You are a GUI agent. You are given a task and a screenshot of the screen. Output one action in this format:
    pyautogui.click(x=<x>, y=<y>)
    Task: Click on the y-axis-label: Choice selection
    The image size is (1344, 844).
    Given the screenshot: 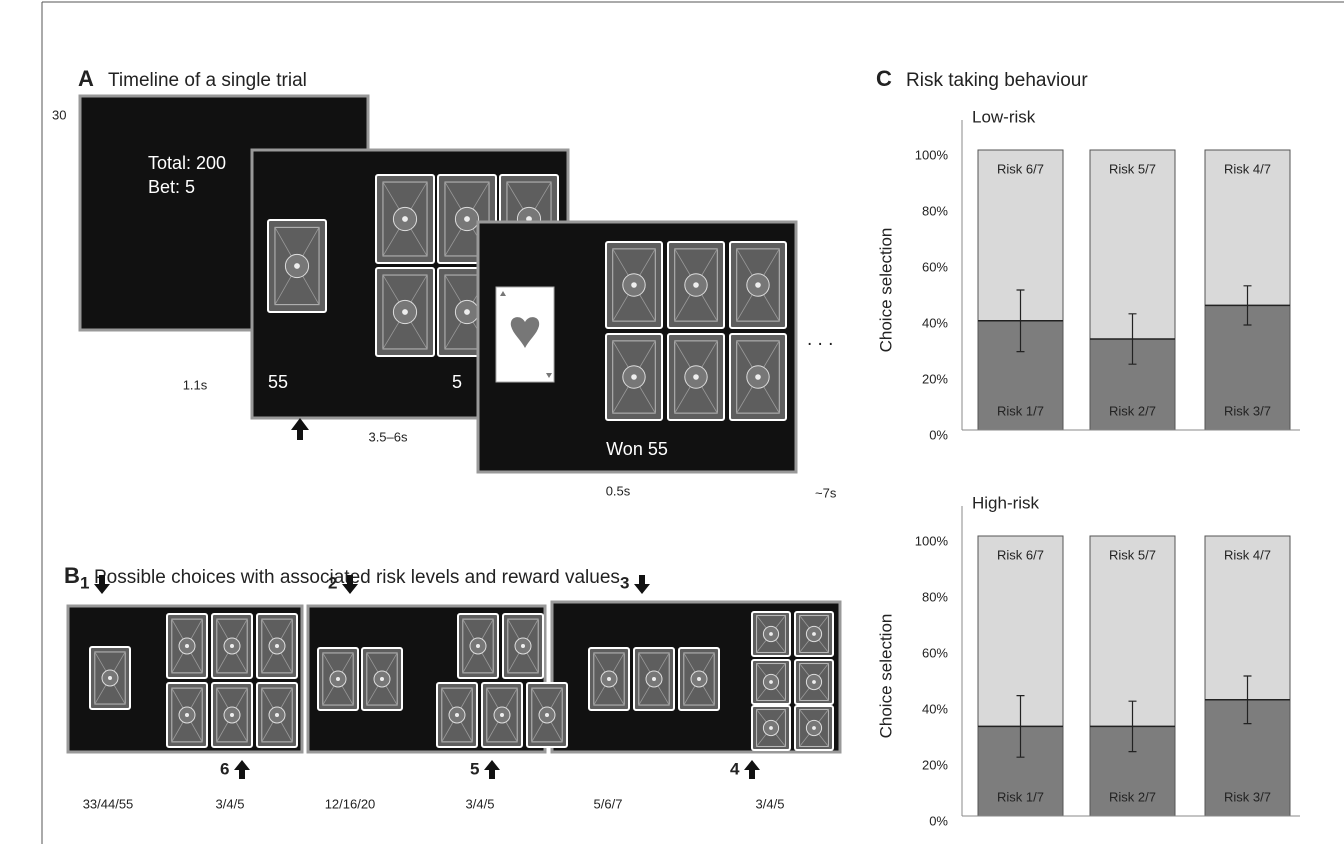 What is the action you would take?
    pyautogui.click(x=885, y=290)
    